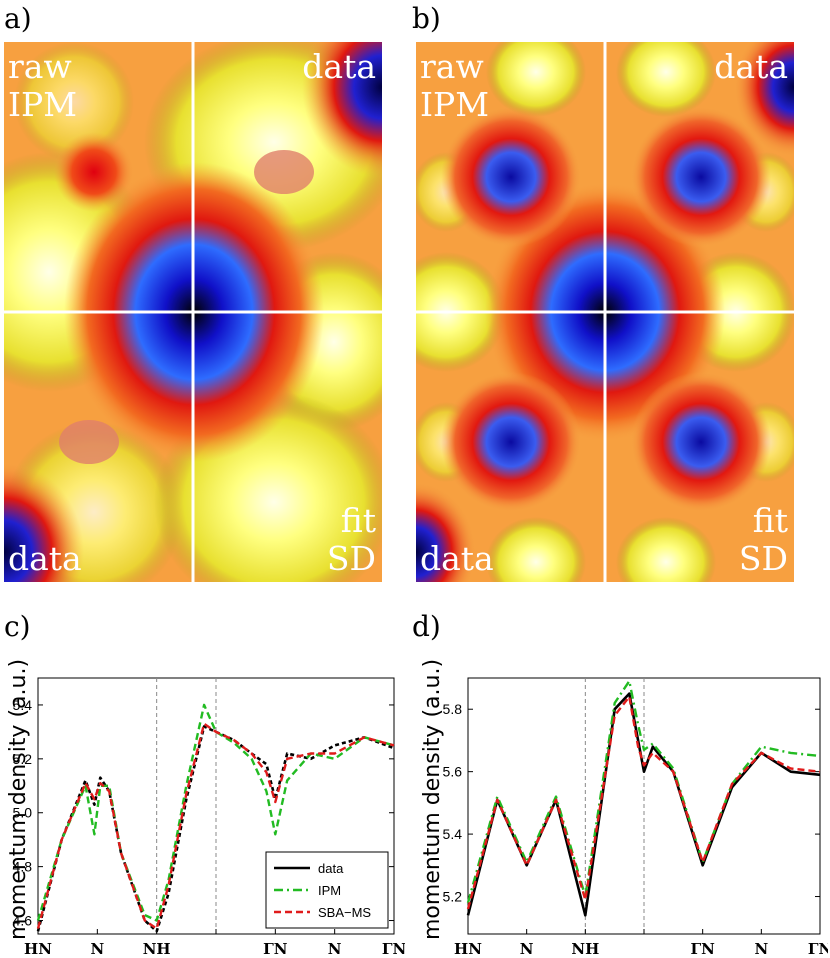 The height and width of the screenshot is (958, 830). What do you see at coordinates (344, 912) in the screenshot?
I see `legend-label: SBA−MS` at bounding box center [344, 912].